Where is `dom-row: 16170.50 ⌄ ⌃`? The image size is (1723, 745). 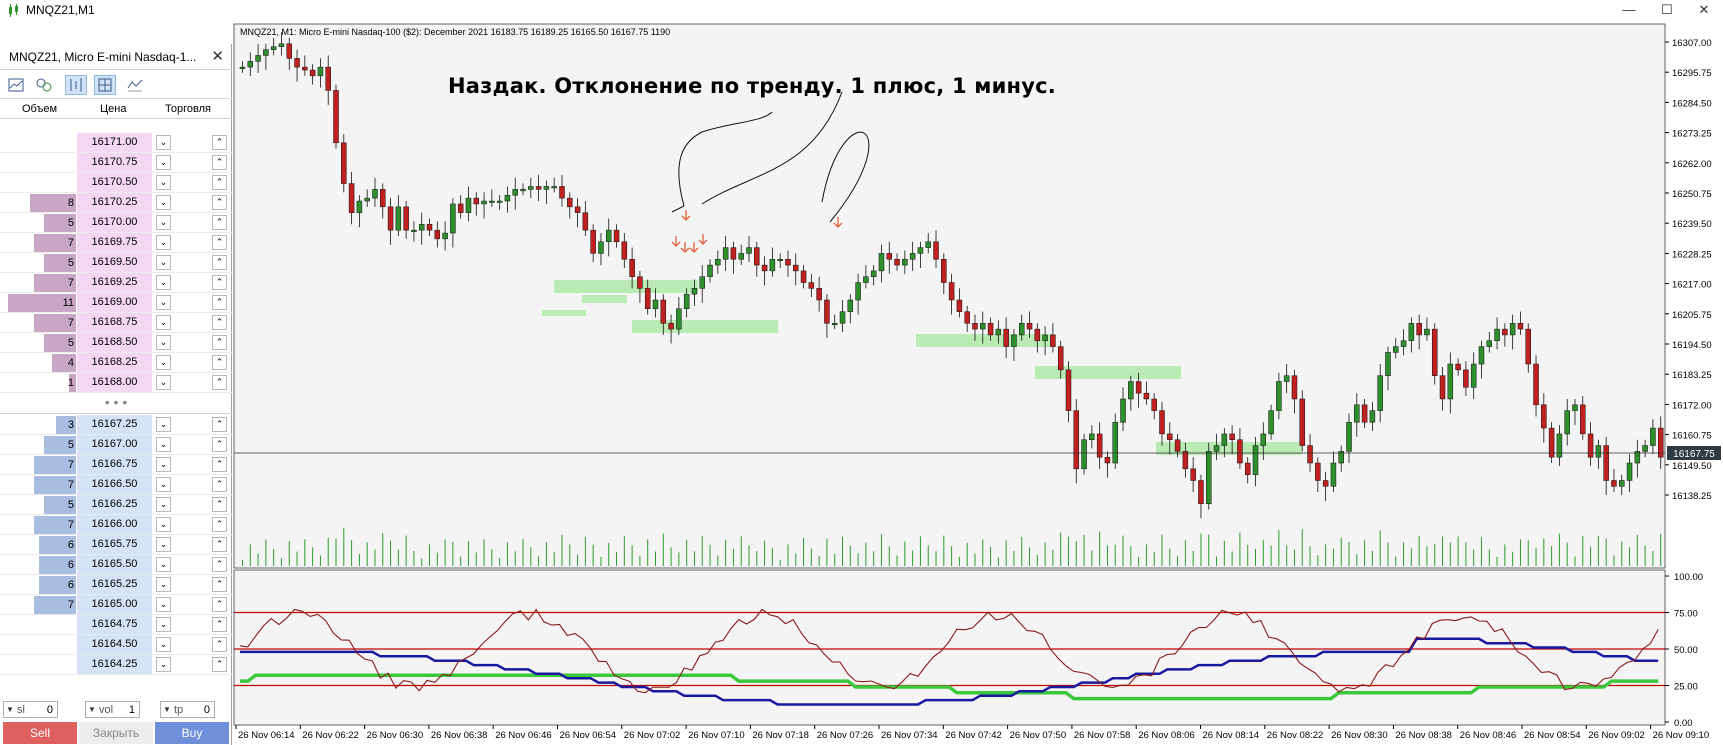
dom-row: 16170.50 ⌄ ⌃ is located at coordinates (116, 183).